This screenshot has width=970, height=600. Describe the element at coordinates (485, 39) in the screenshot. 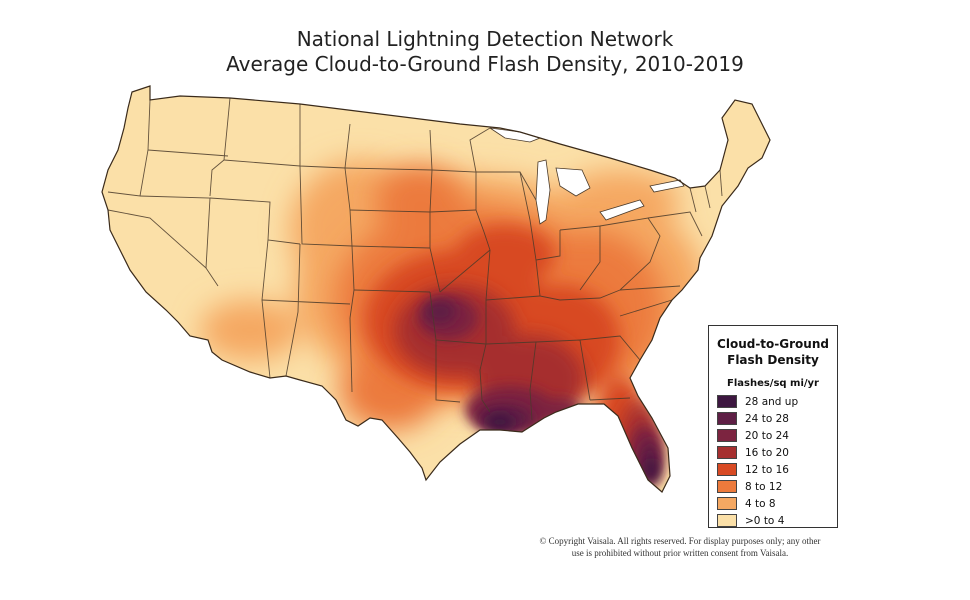

I see `map-title: National Lightning Detection Network` at that location.